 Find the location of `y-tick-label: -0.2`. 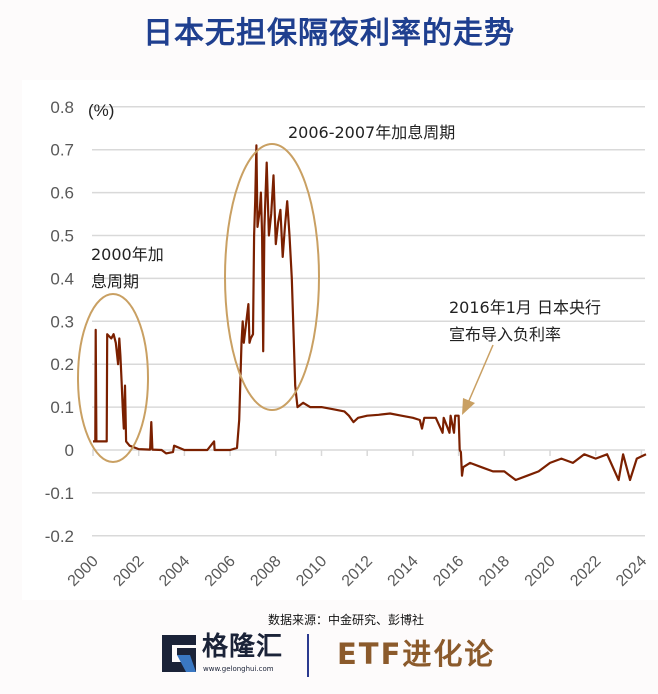

y-tick-label: -0.2 is located at coordinates (59, 536).